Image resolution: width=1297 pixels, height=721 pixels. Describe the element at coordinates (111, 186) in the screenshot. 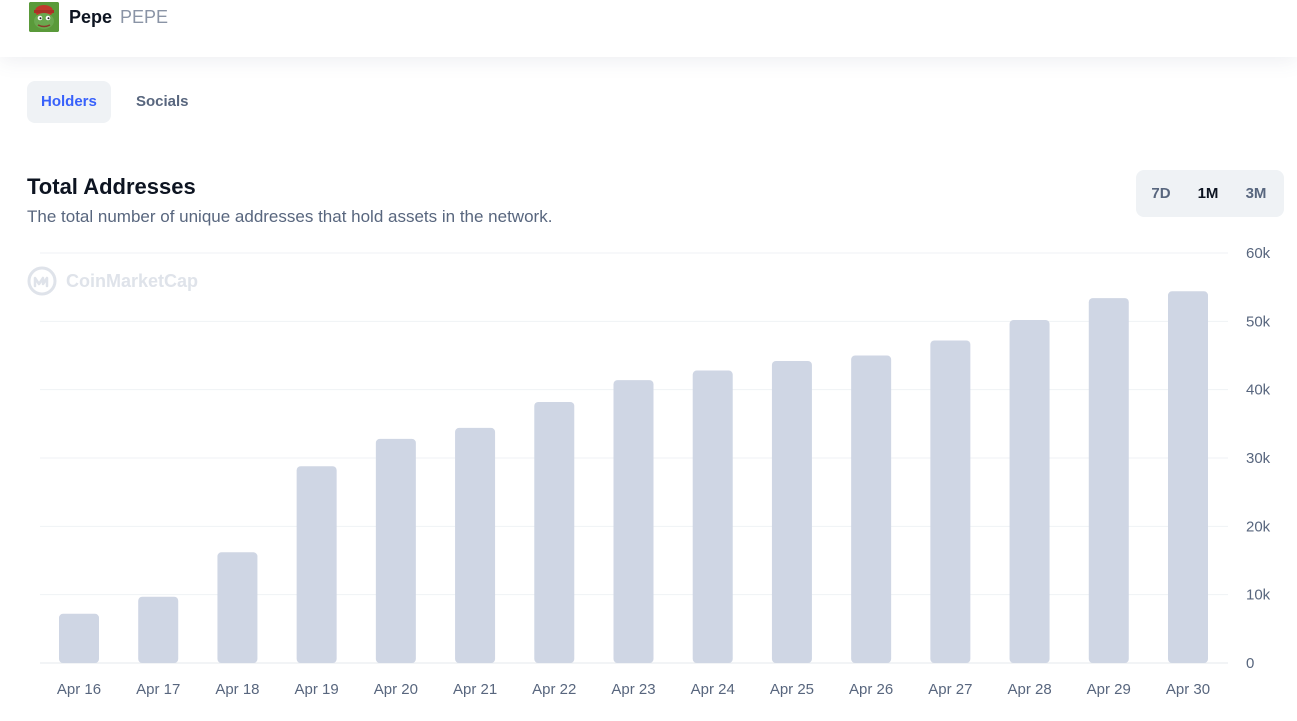

I see `section-title: Total Addresses` at that location.